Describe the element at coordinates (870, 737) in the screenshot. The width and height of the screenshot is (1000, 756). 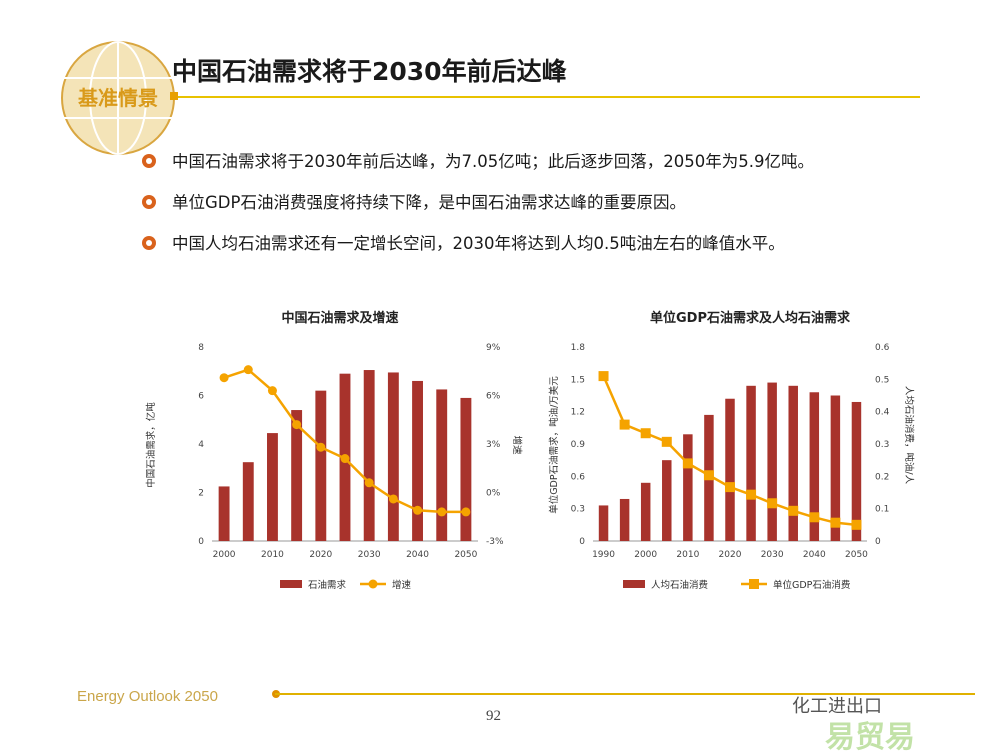
I see `watermark-logo-text: 易贸易` at that location.